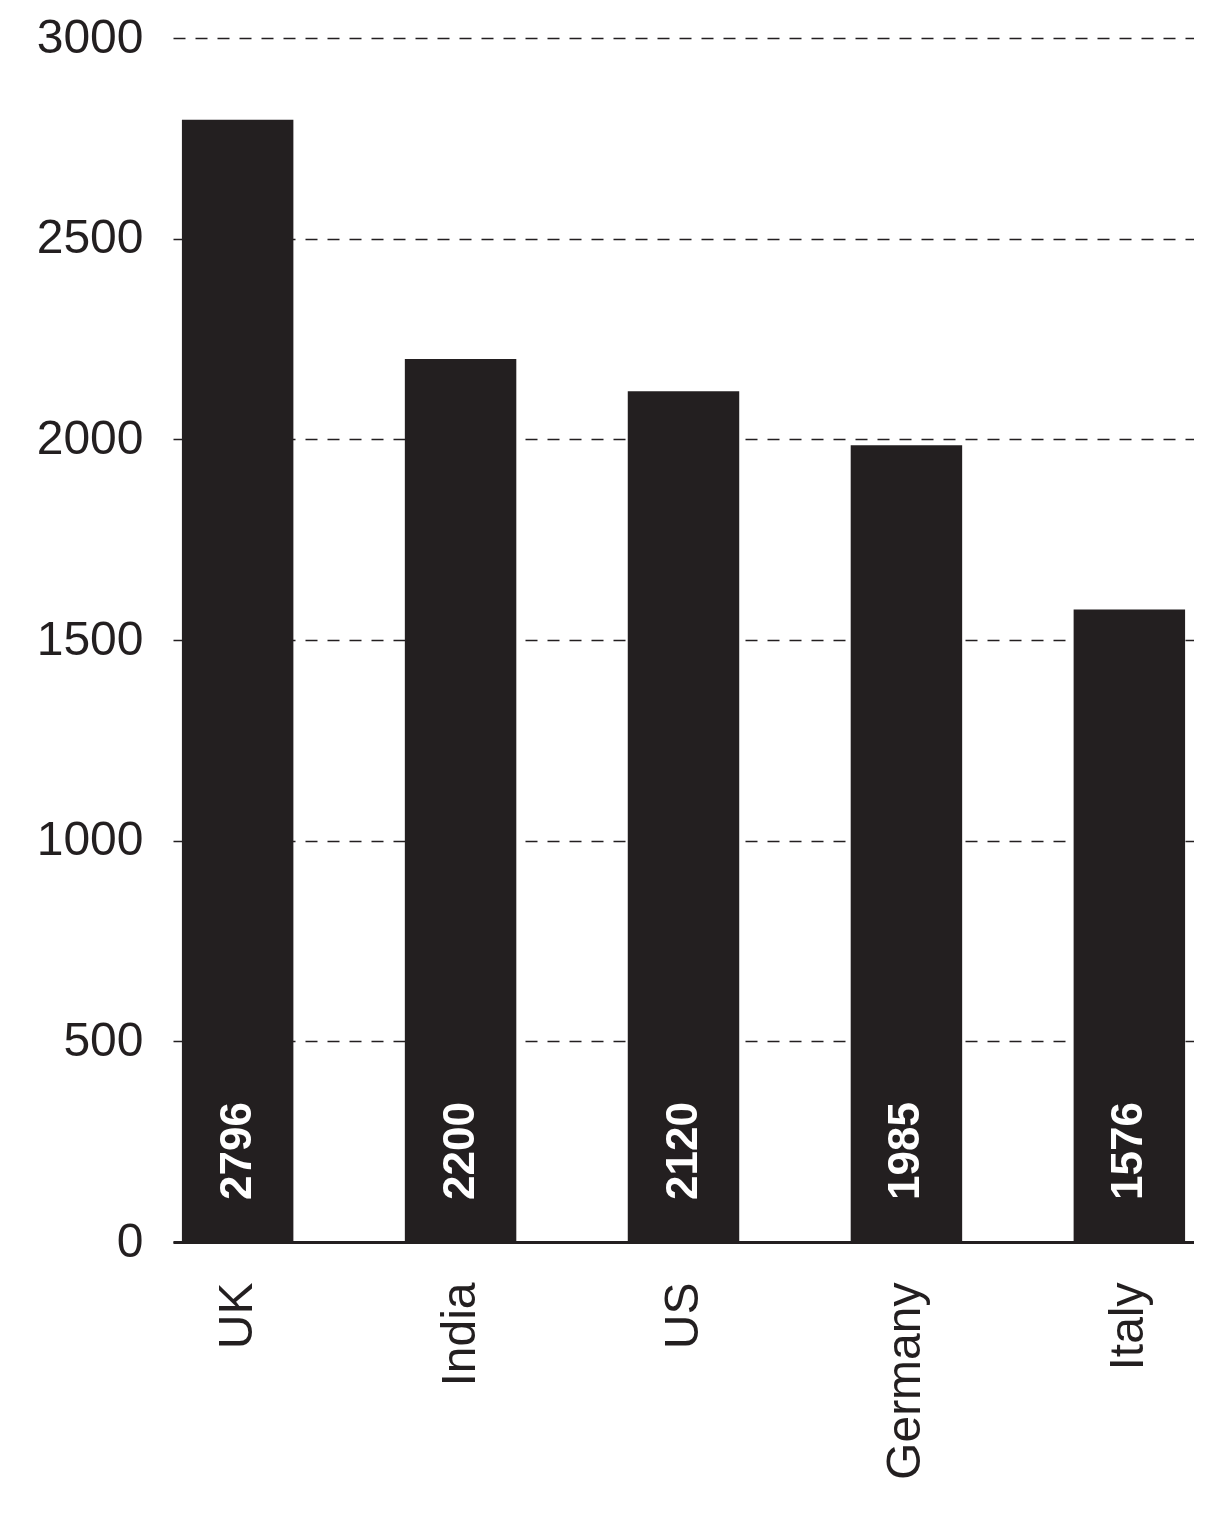  I want to click on x-tick-label: India, so click(458, 1334).